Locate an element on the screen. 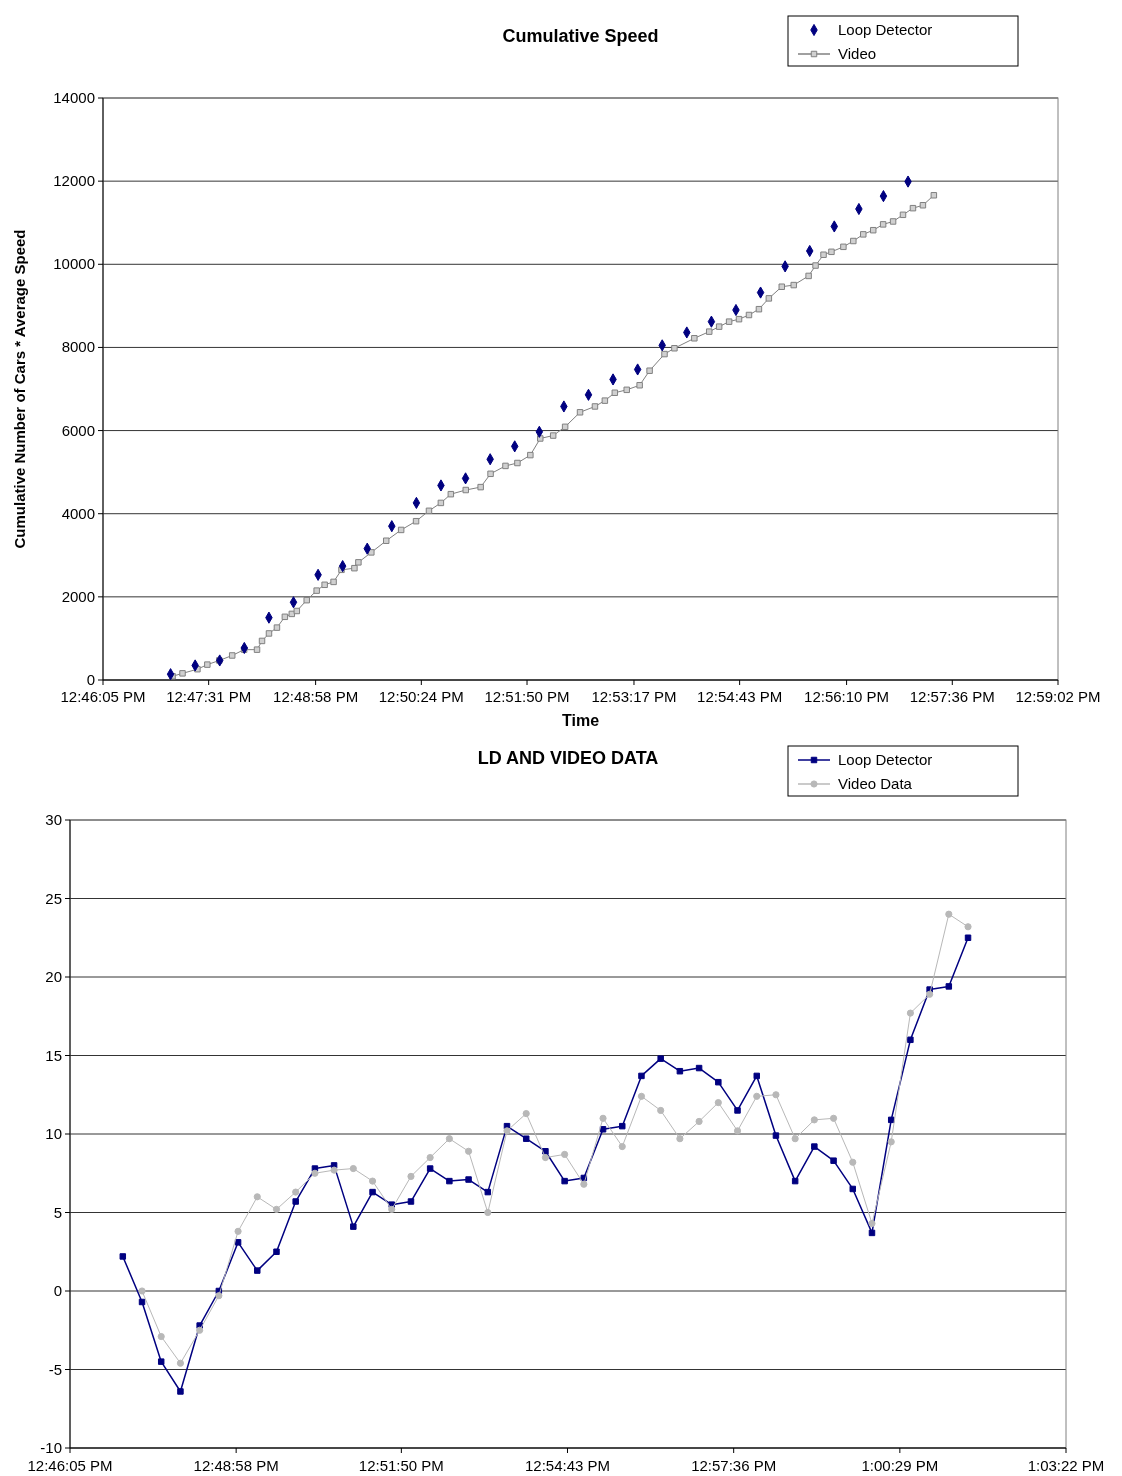 The image size is (1122, 1476). chart-title: LD AND VIDEO DATA is located at coordinates (568, 758).